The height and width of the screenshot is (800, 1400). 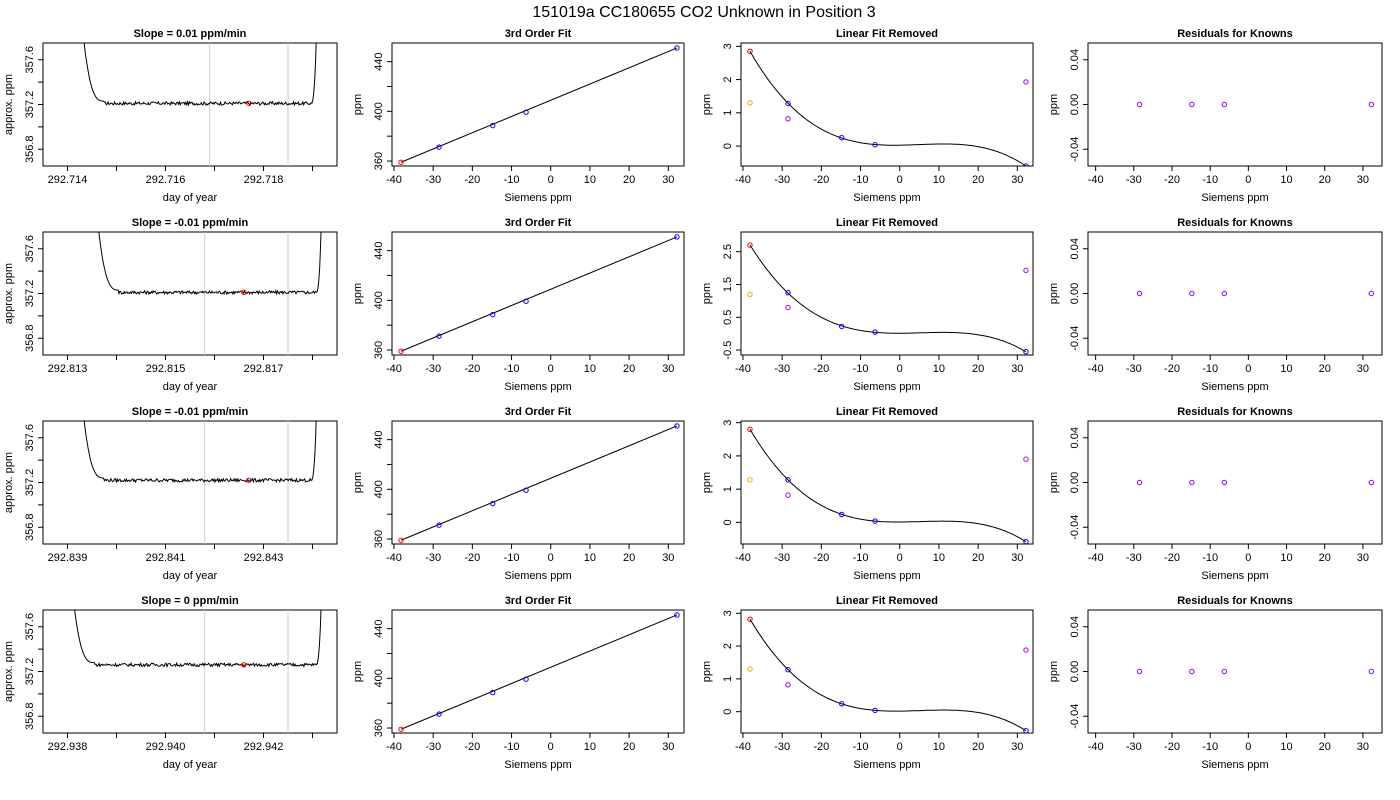 What do you see at coordinates (629, 180) in the screenshot?
I see `fit-panel-1-xtick-label: 20` at bounding box center [629, 180].